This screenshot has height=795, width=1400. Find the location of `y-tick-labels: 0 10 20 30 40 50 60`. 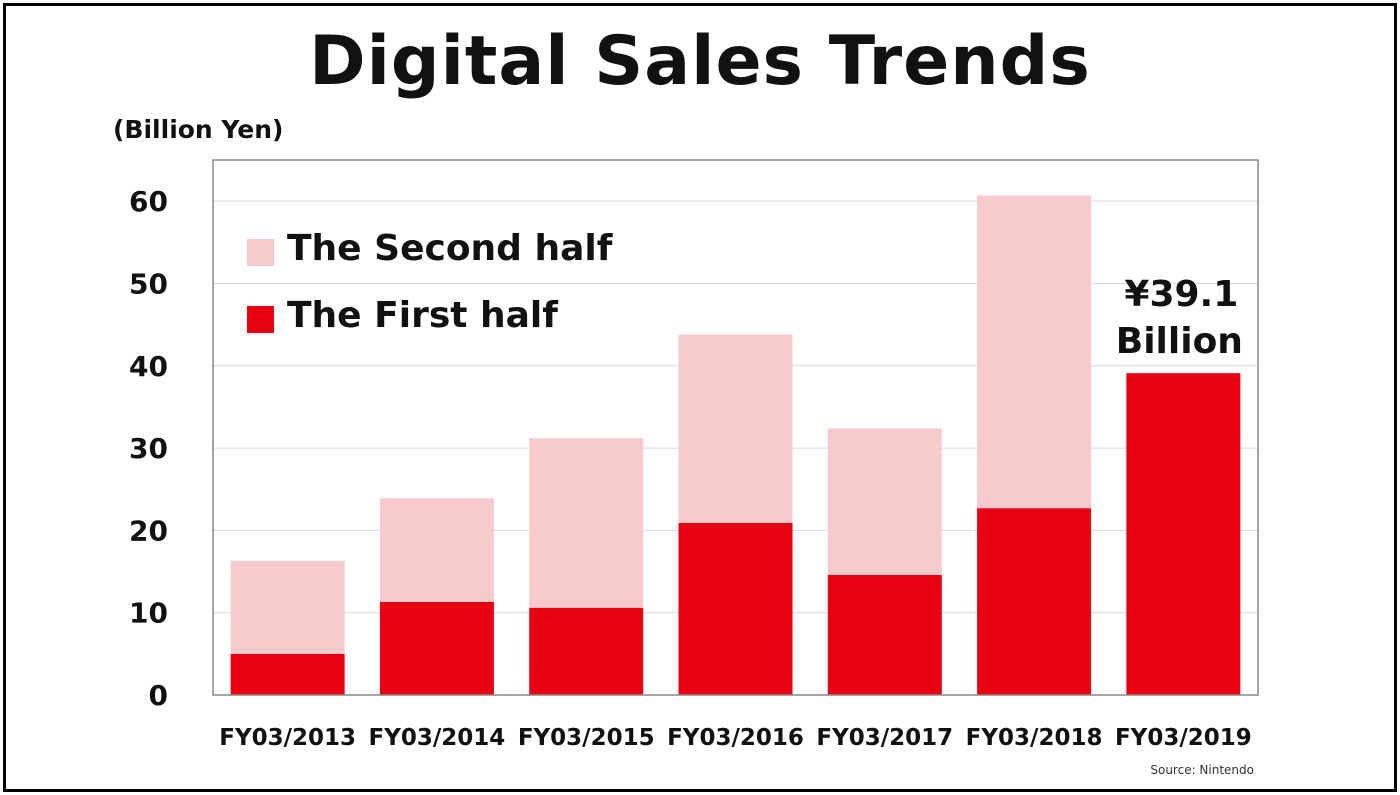

y-tick-labels: 0 10 20 30 40 50 60 is located at coordinates (148, 448).